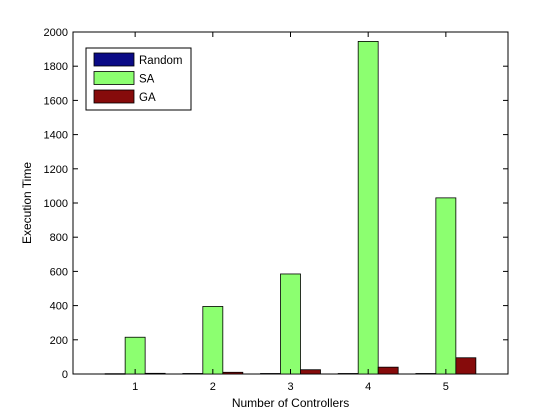  Describe the element at coordinates (135, 387) in the screenshot. I see `x-tick-label: 1` at that location.